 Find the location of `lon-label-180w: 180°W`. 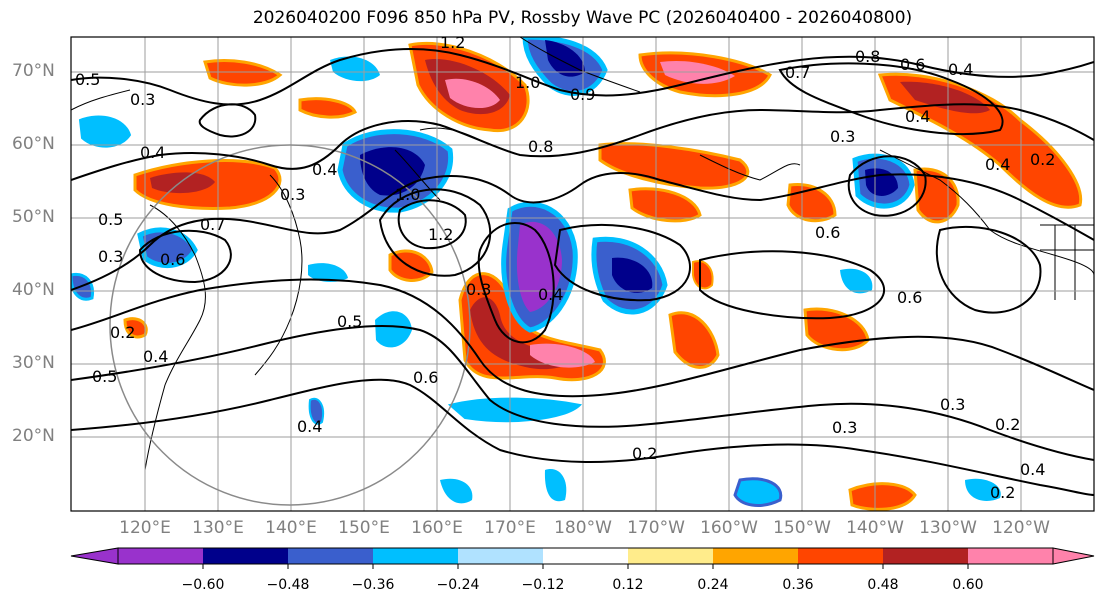

lon-label-180w: 180°W is located at coordinates (583, 528).